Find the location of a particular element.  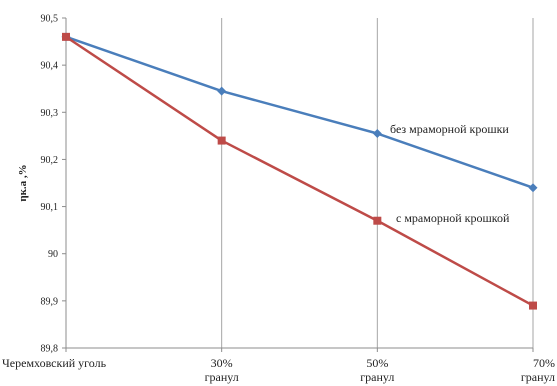

x-tick-label: 30% is located at coordinates (222, 363).